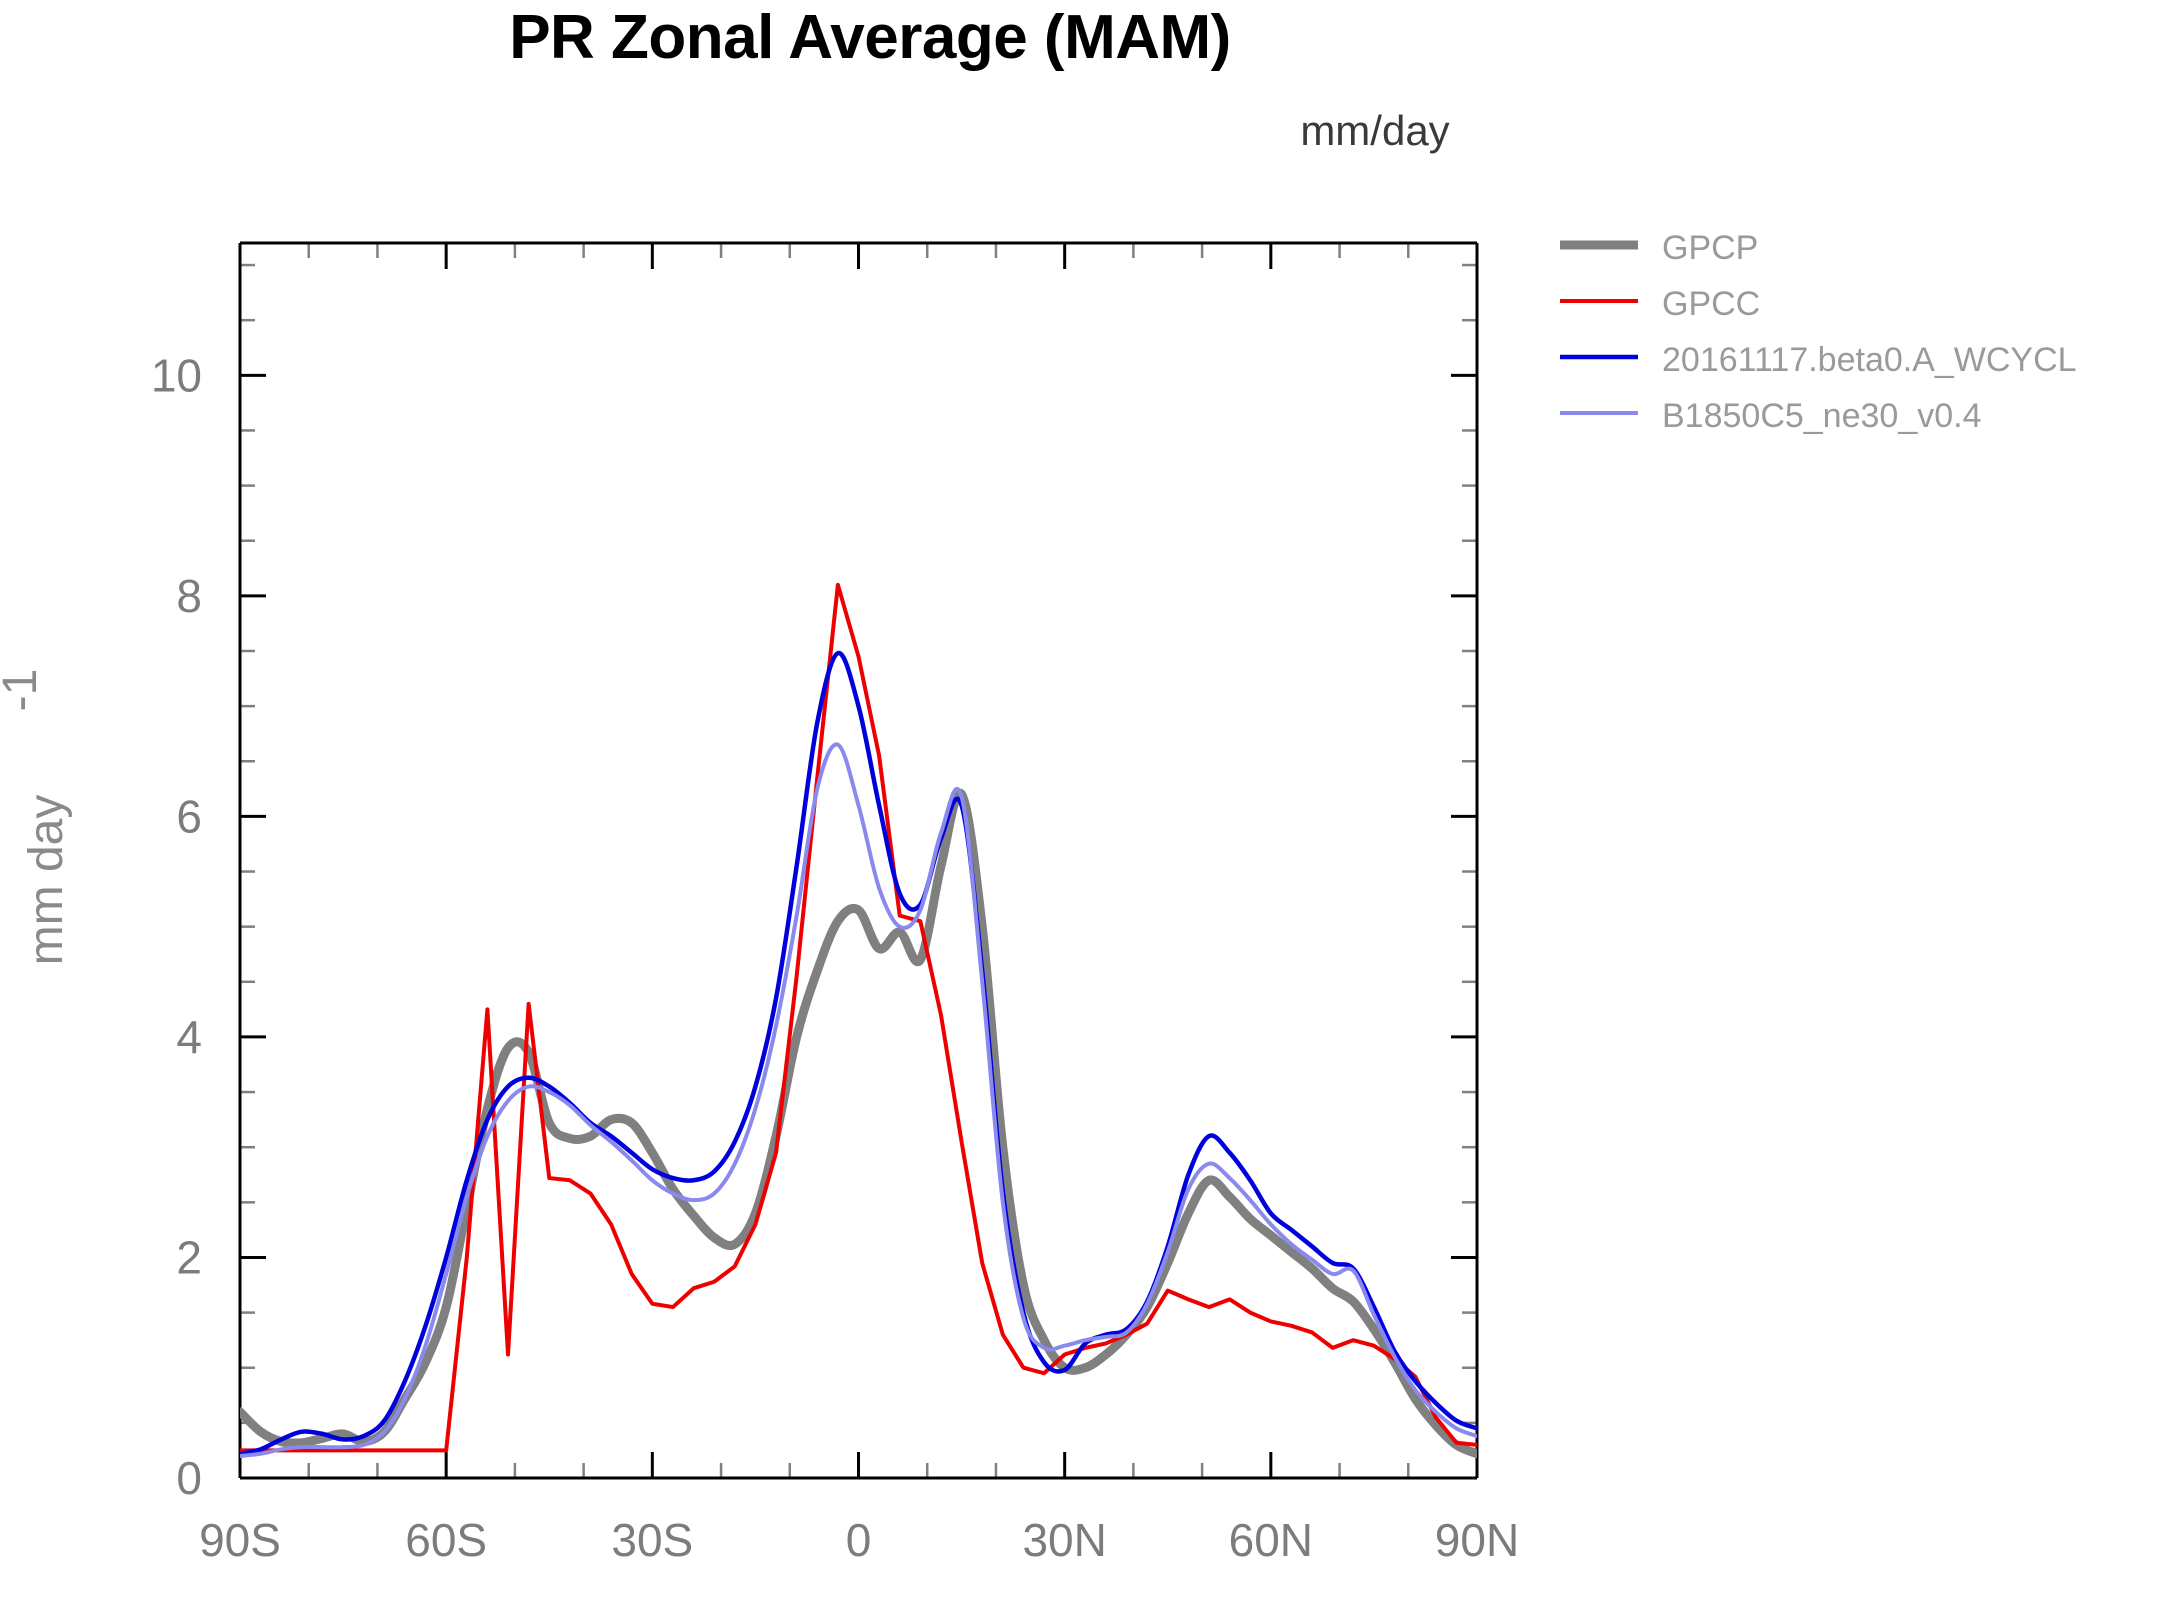 Image resolution: width=2182 pixels, height=1601 pixels. What do you see at coordinates (189, 816) in the screenshot?
I see `y-tick-label: 6` at bounding box center [189, 816].